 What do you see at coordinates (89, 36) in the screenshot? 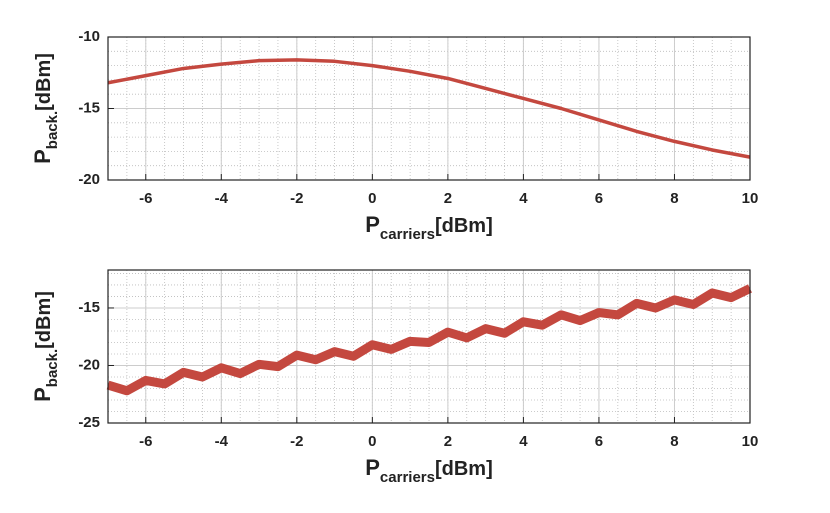
I see `y-tick-label: -10` at bounding box center [89, 36].